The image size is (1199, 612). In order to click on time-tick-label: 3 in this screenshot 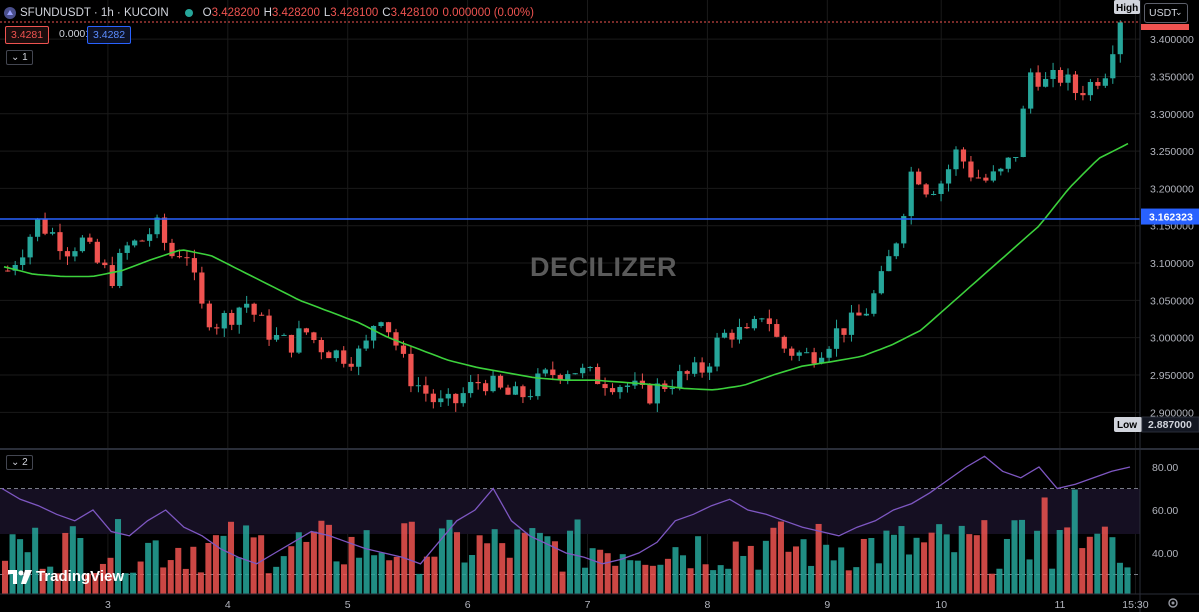, I will do `click(108, 605)`.